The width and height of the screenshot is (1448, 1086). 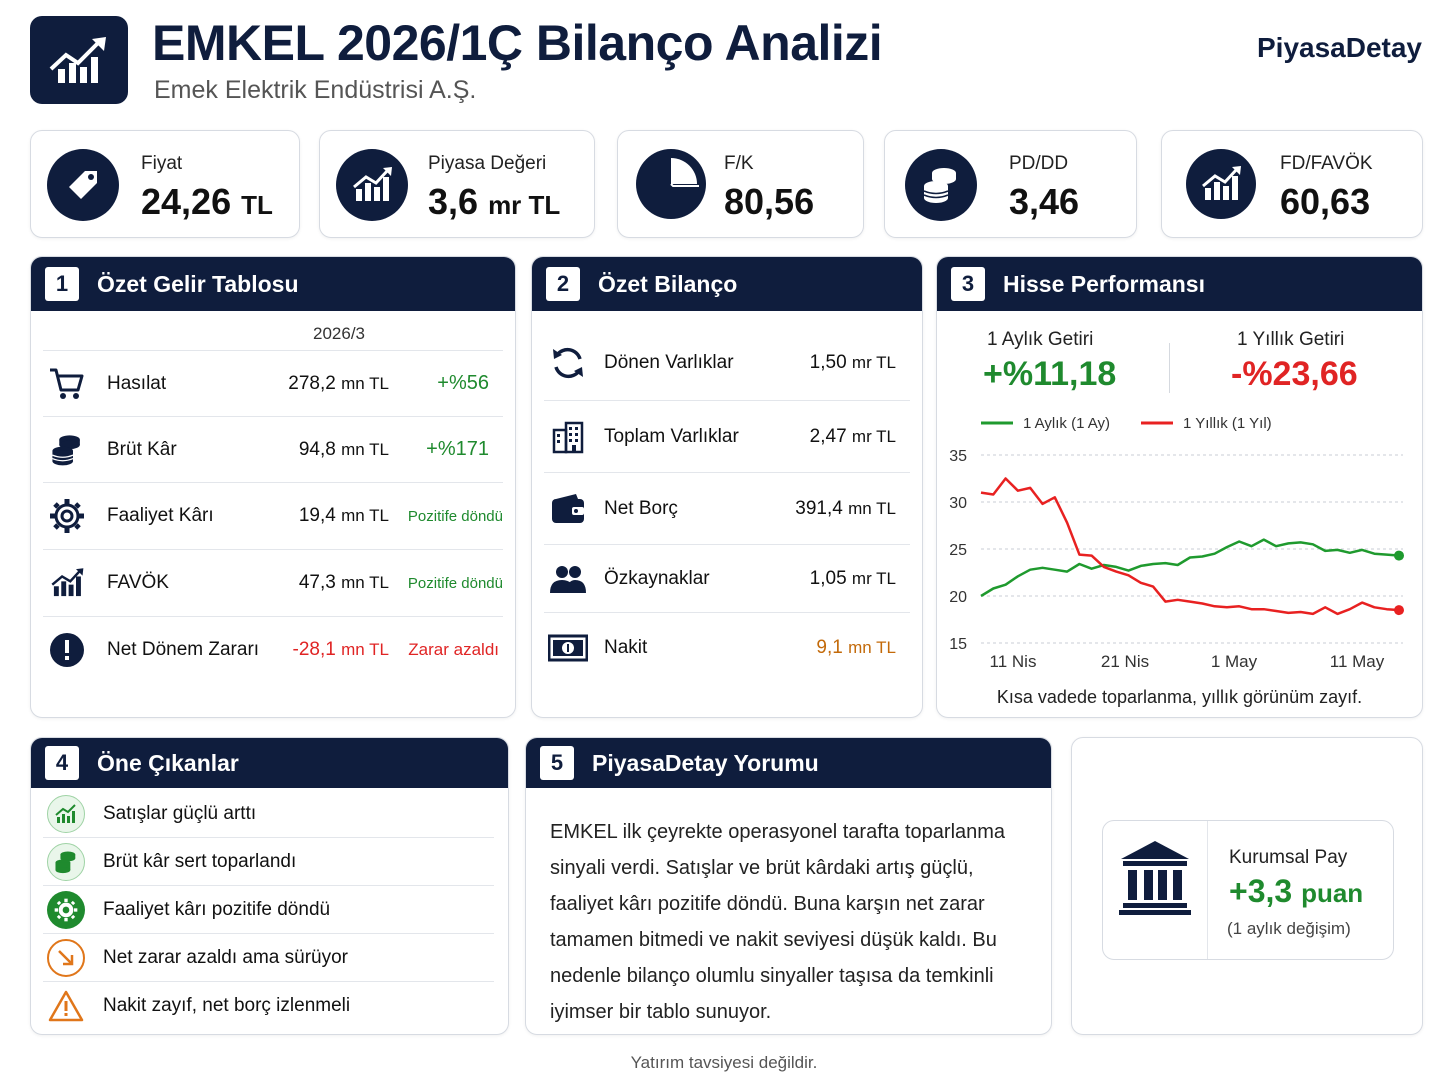 What do you see at coordinates (1227, 423) in the screenshot?
I see `legend-label: 1 Yıllık (1 Yıl)` at bounding box center [1227, 423].